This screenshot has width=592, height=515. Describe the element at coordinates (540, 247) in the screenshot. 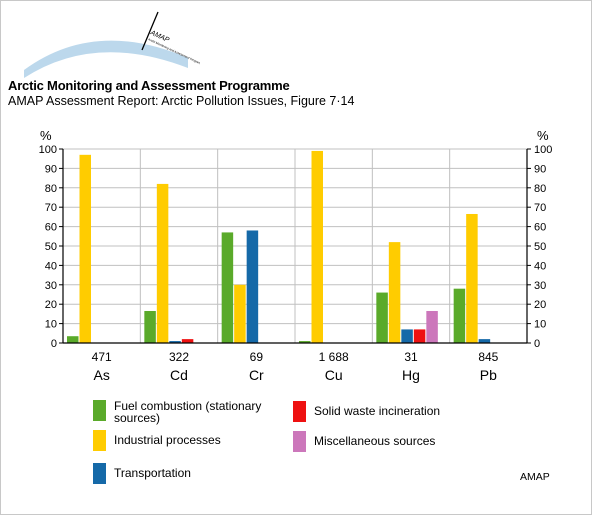

I see `y-tick-label-right: 50` at that location.